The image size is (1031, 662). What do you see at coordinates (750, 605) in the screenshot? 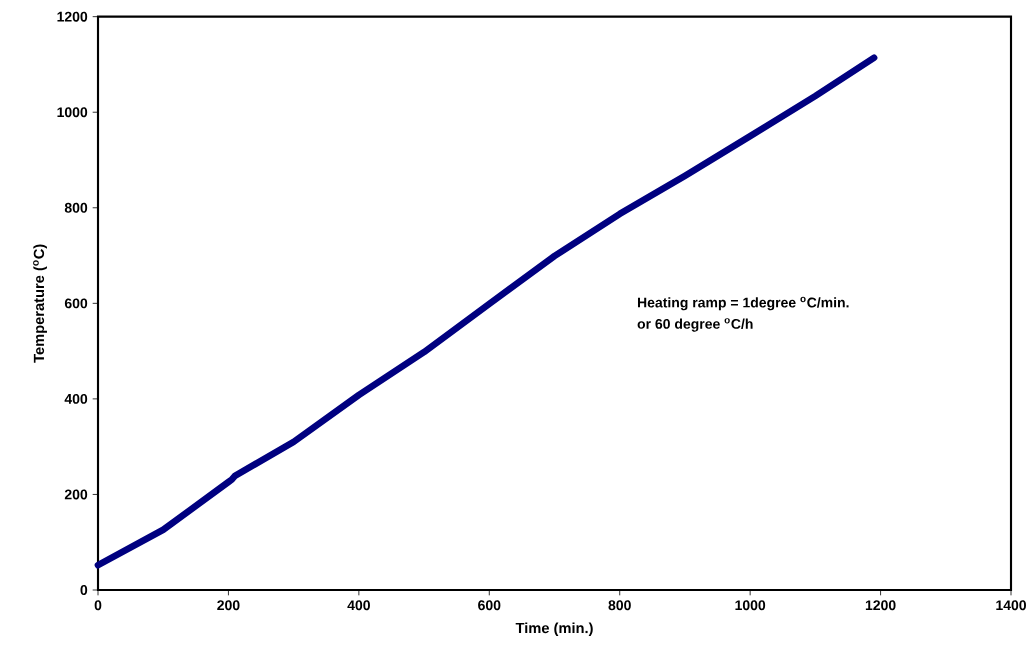
I see `x-tick-label: 1000` at bounding box center [750, 605].